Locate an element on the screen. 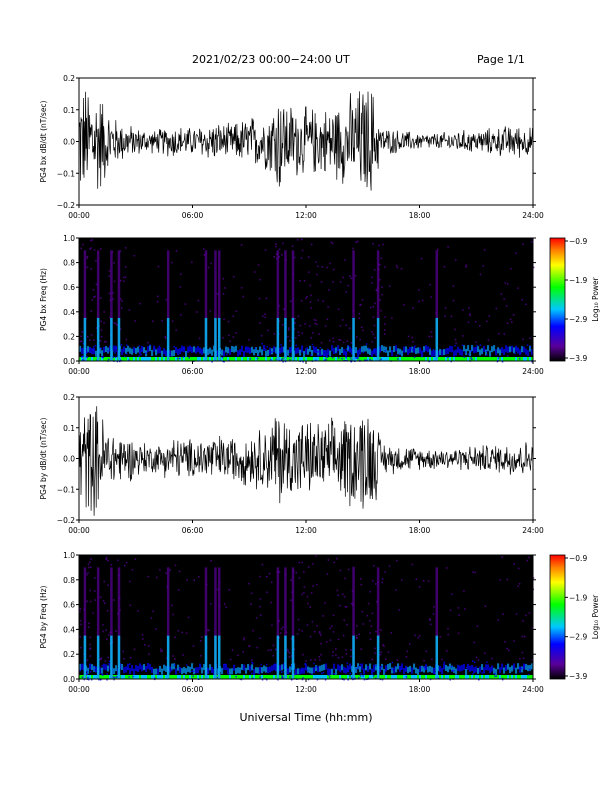  spectrogram-background is located at coordinates (306, 617).